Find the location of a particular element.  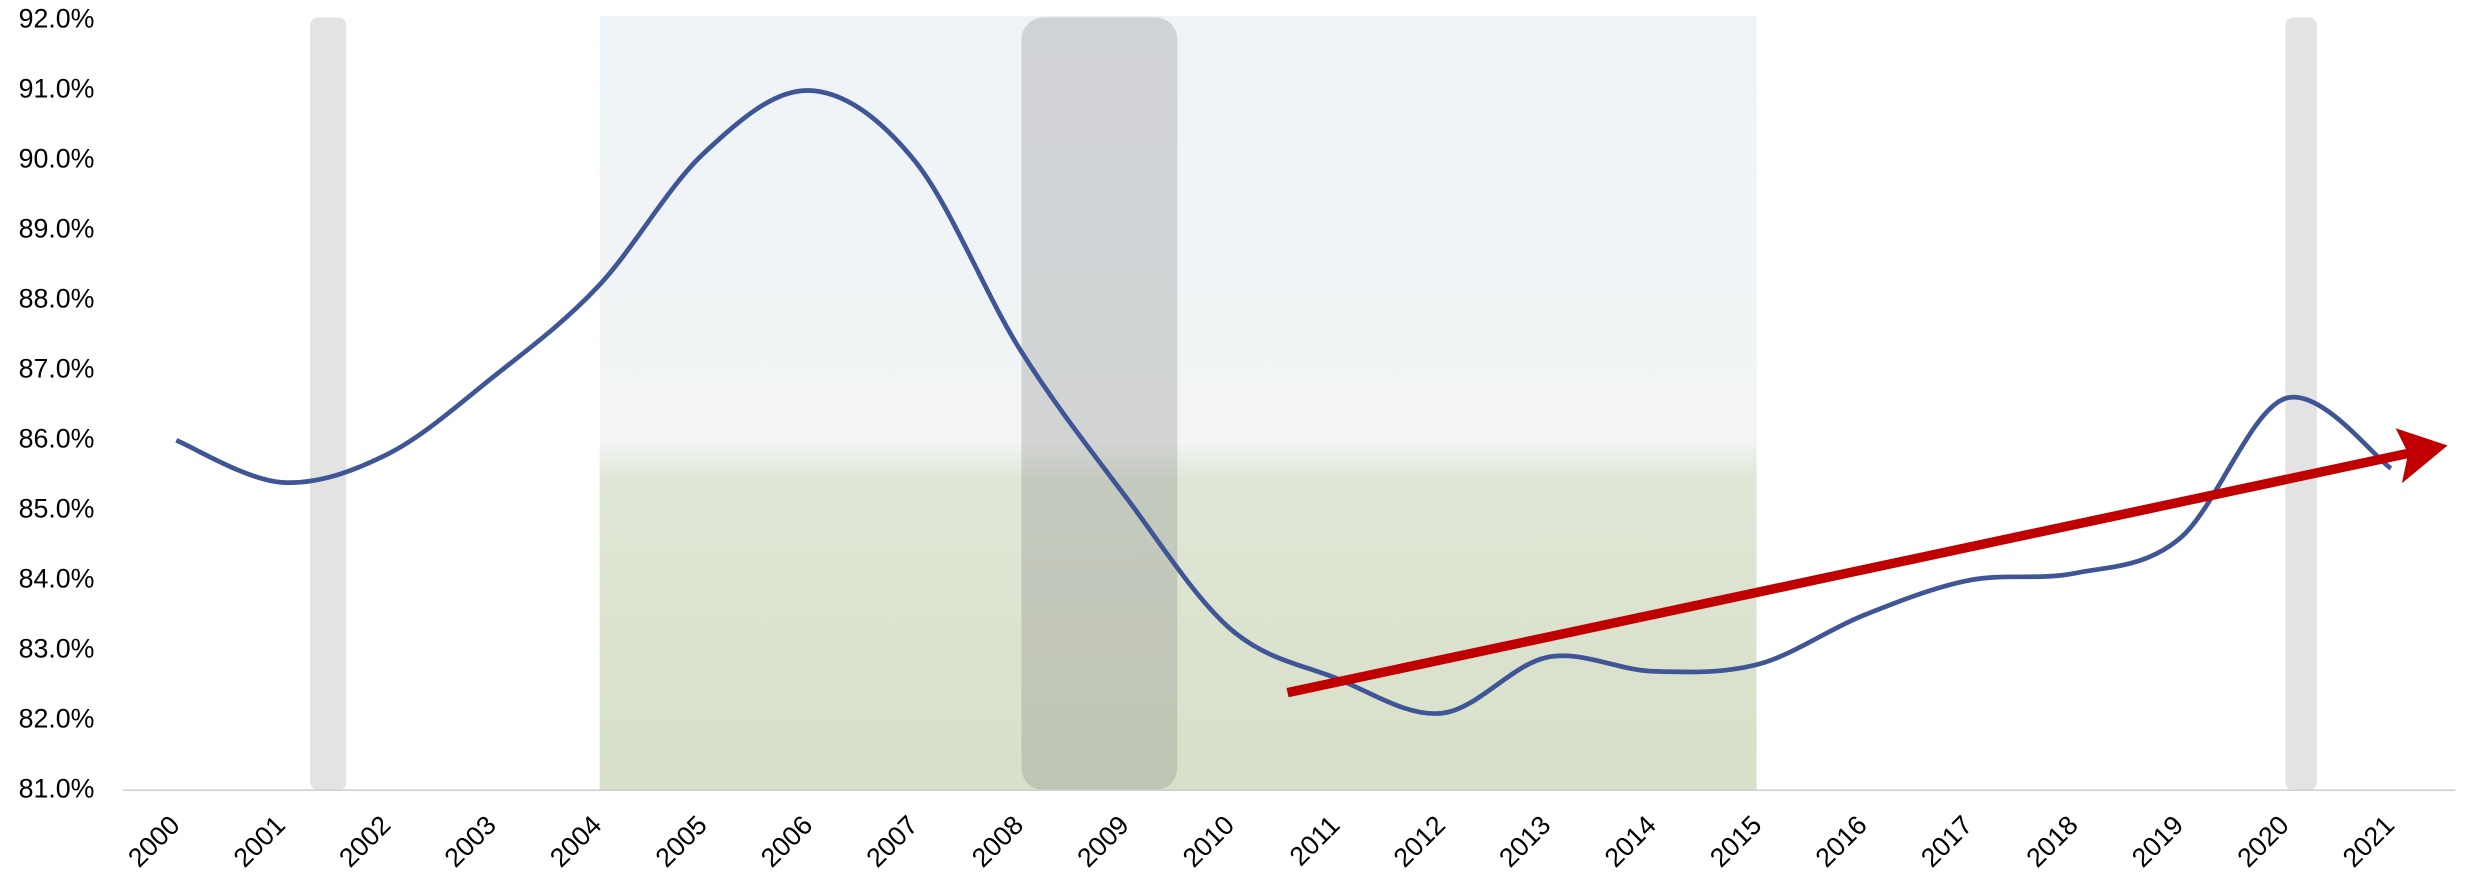

y-tick-label: 90.0% is located at coordinates (57, 159).